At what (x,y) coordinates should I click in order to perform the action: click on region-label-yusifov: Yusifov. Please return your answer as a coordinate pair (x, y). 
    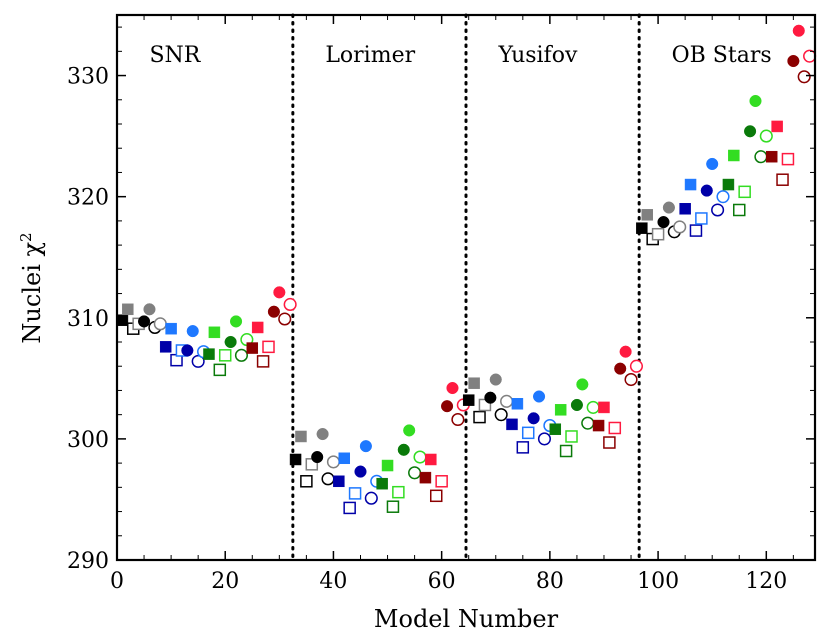
    Looking at the image, I should click on (537, 55).